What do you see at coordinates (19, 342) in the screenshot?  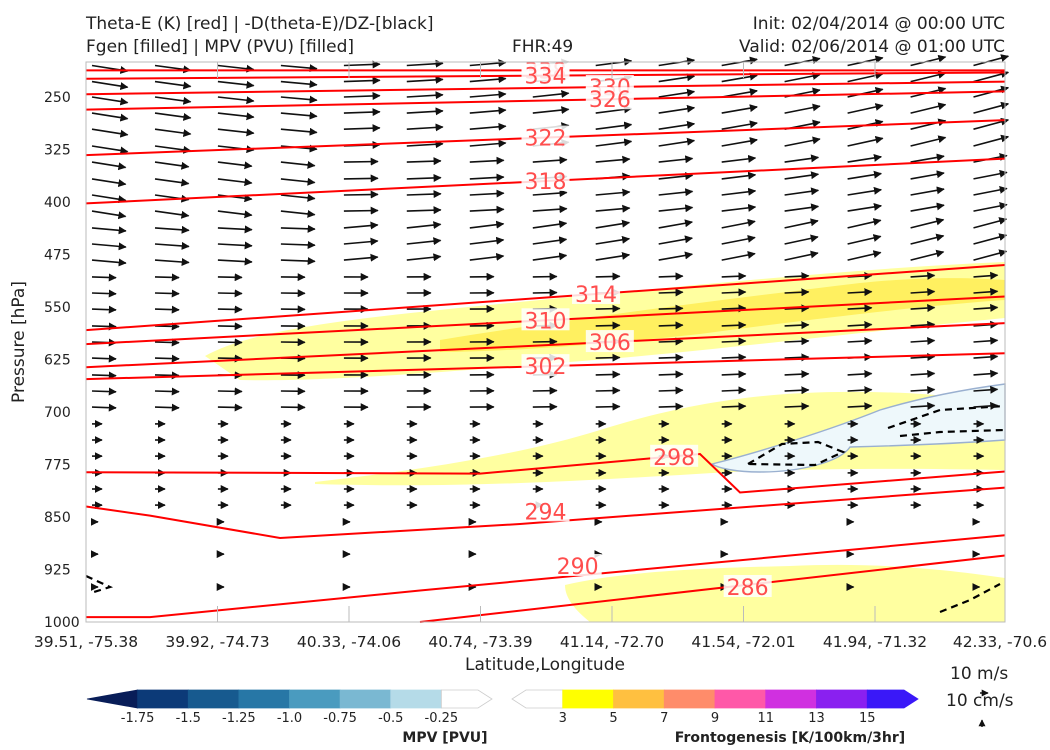 I see `y-axis-title: Pressure [hPa]` at bounding box center [19, 342].